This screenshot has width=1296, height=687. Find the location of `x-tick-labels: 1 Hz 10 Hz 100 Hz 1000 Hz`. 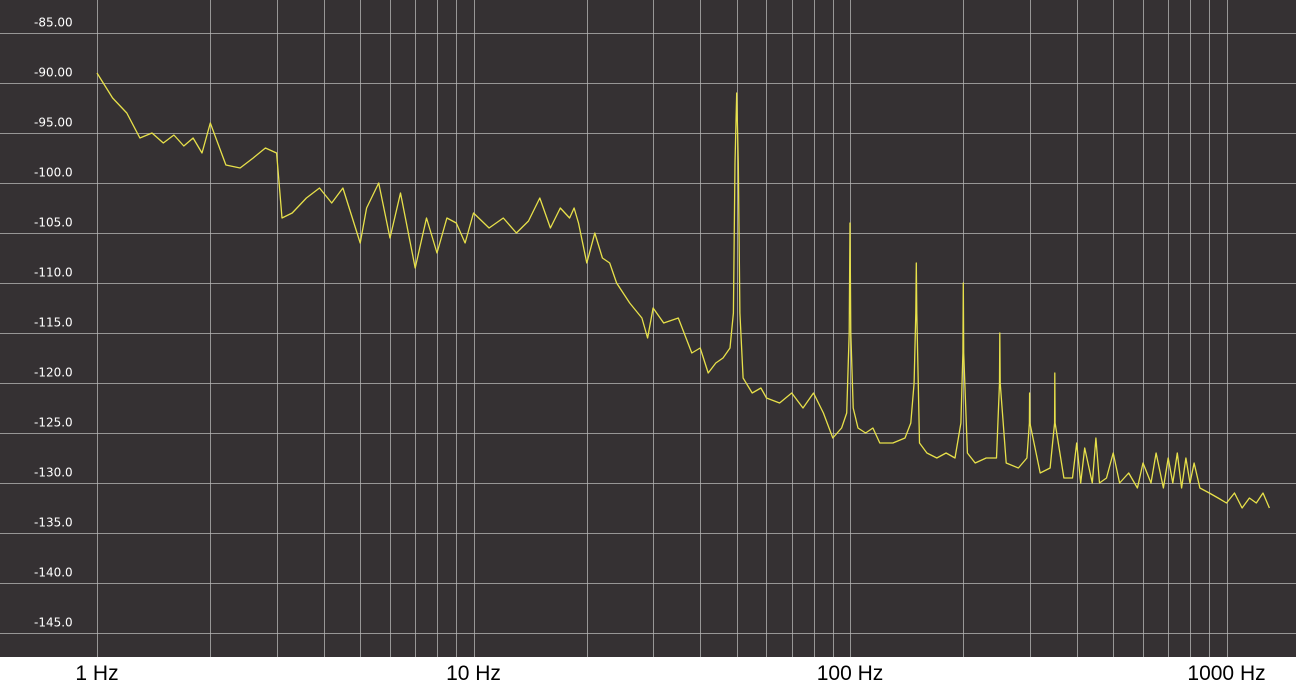

x-tick-labels: 1 Hz 10 Hz 100 Hz 1000 Hz is located at coordinates (670, 673).